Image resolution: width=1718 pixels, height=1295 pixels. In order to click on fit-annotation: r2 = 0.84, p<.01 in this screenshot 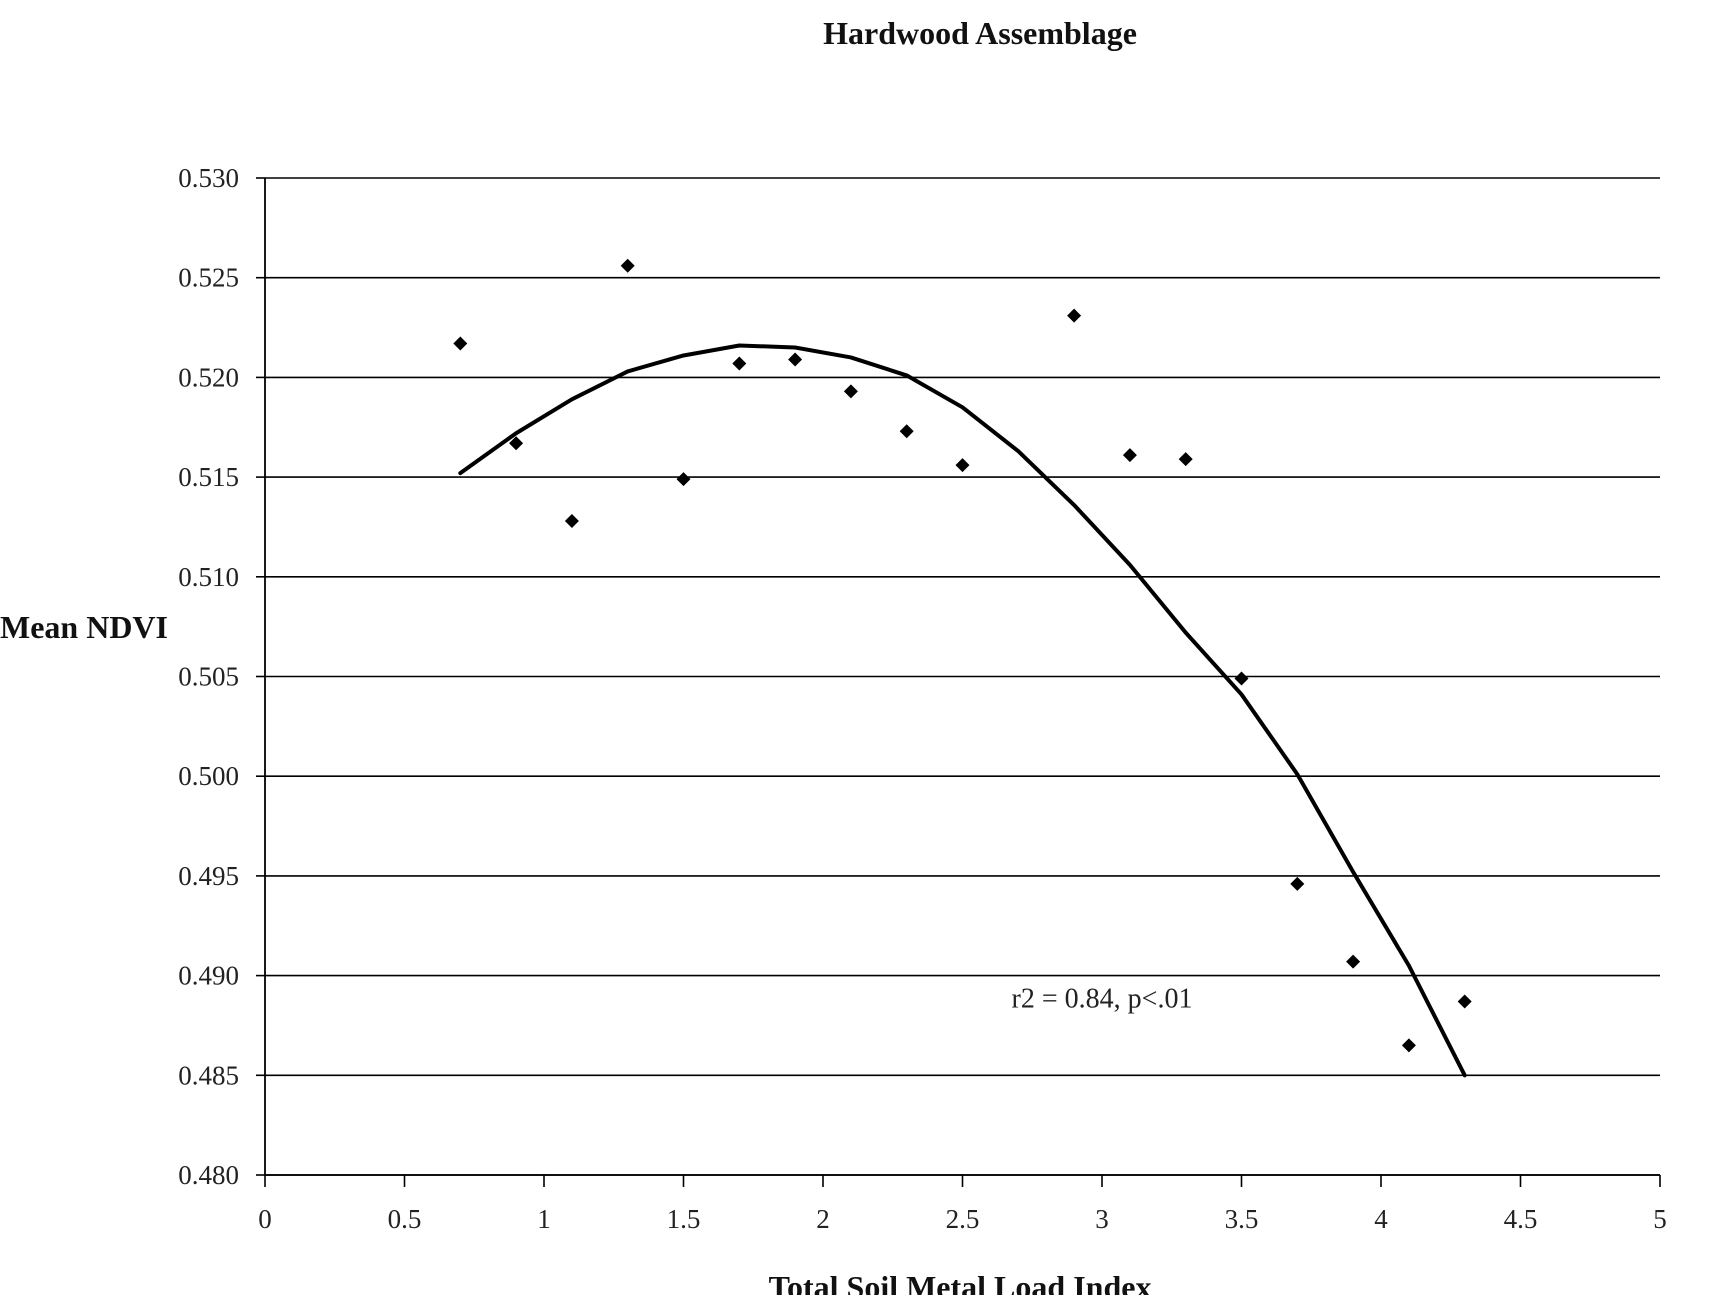, I will do `click(1102, 999)`.